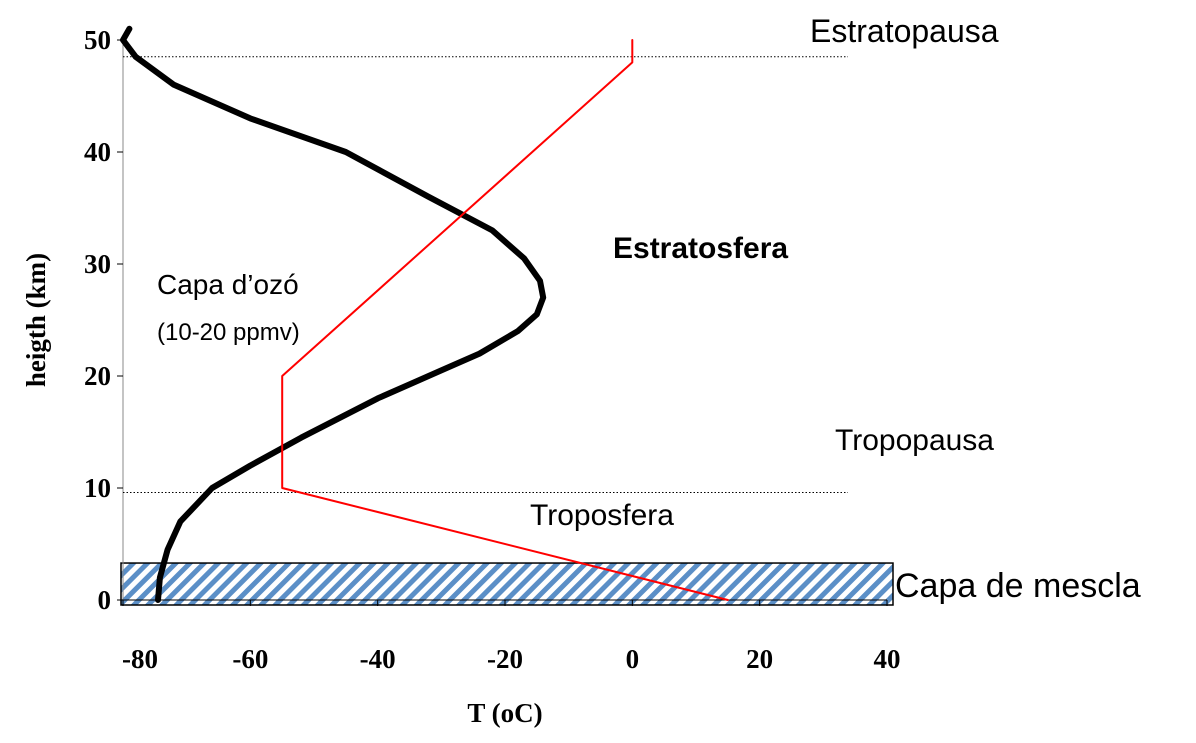 This screenshot has width=1196, height=743. What do you see at coordinates (504, 713) in the screenshot?
I see `x-axis-title: T (oC)` at bounding box center [504, 713].